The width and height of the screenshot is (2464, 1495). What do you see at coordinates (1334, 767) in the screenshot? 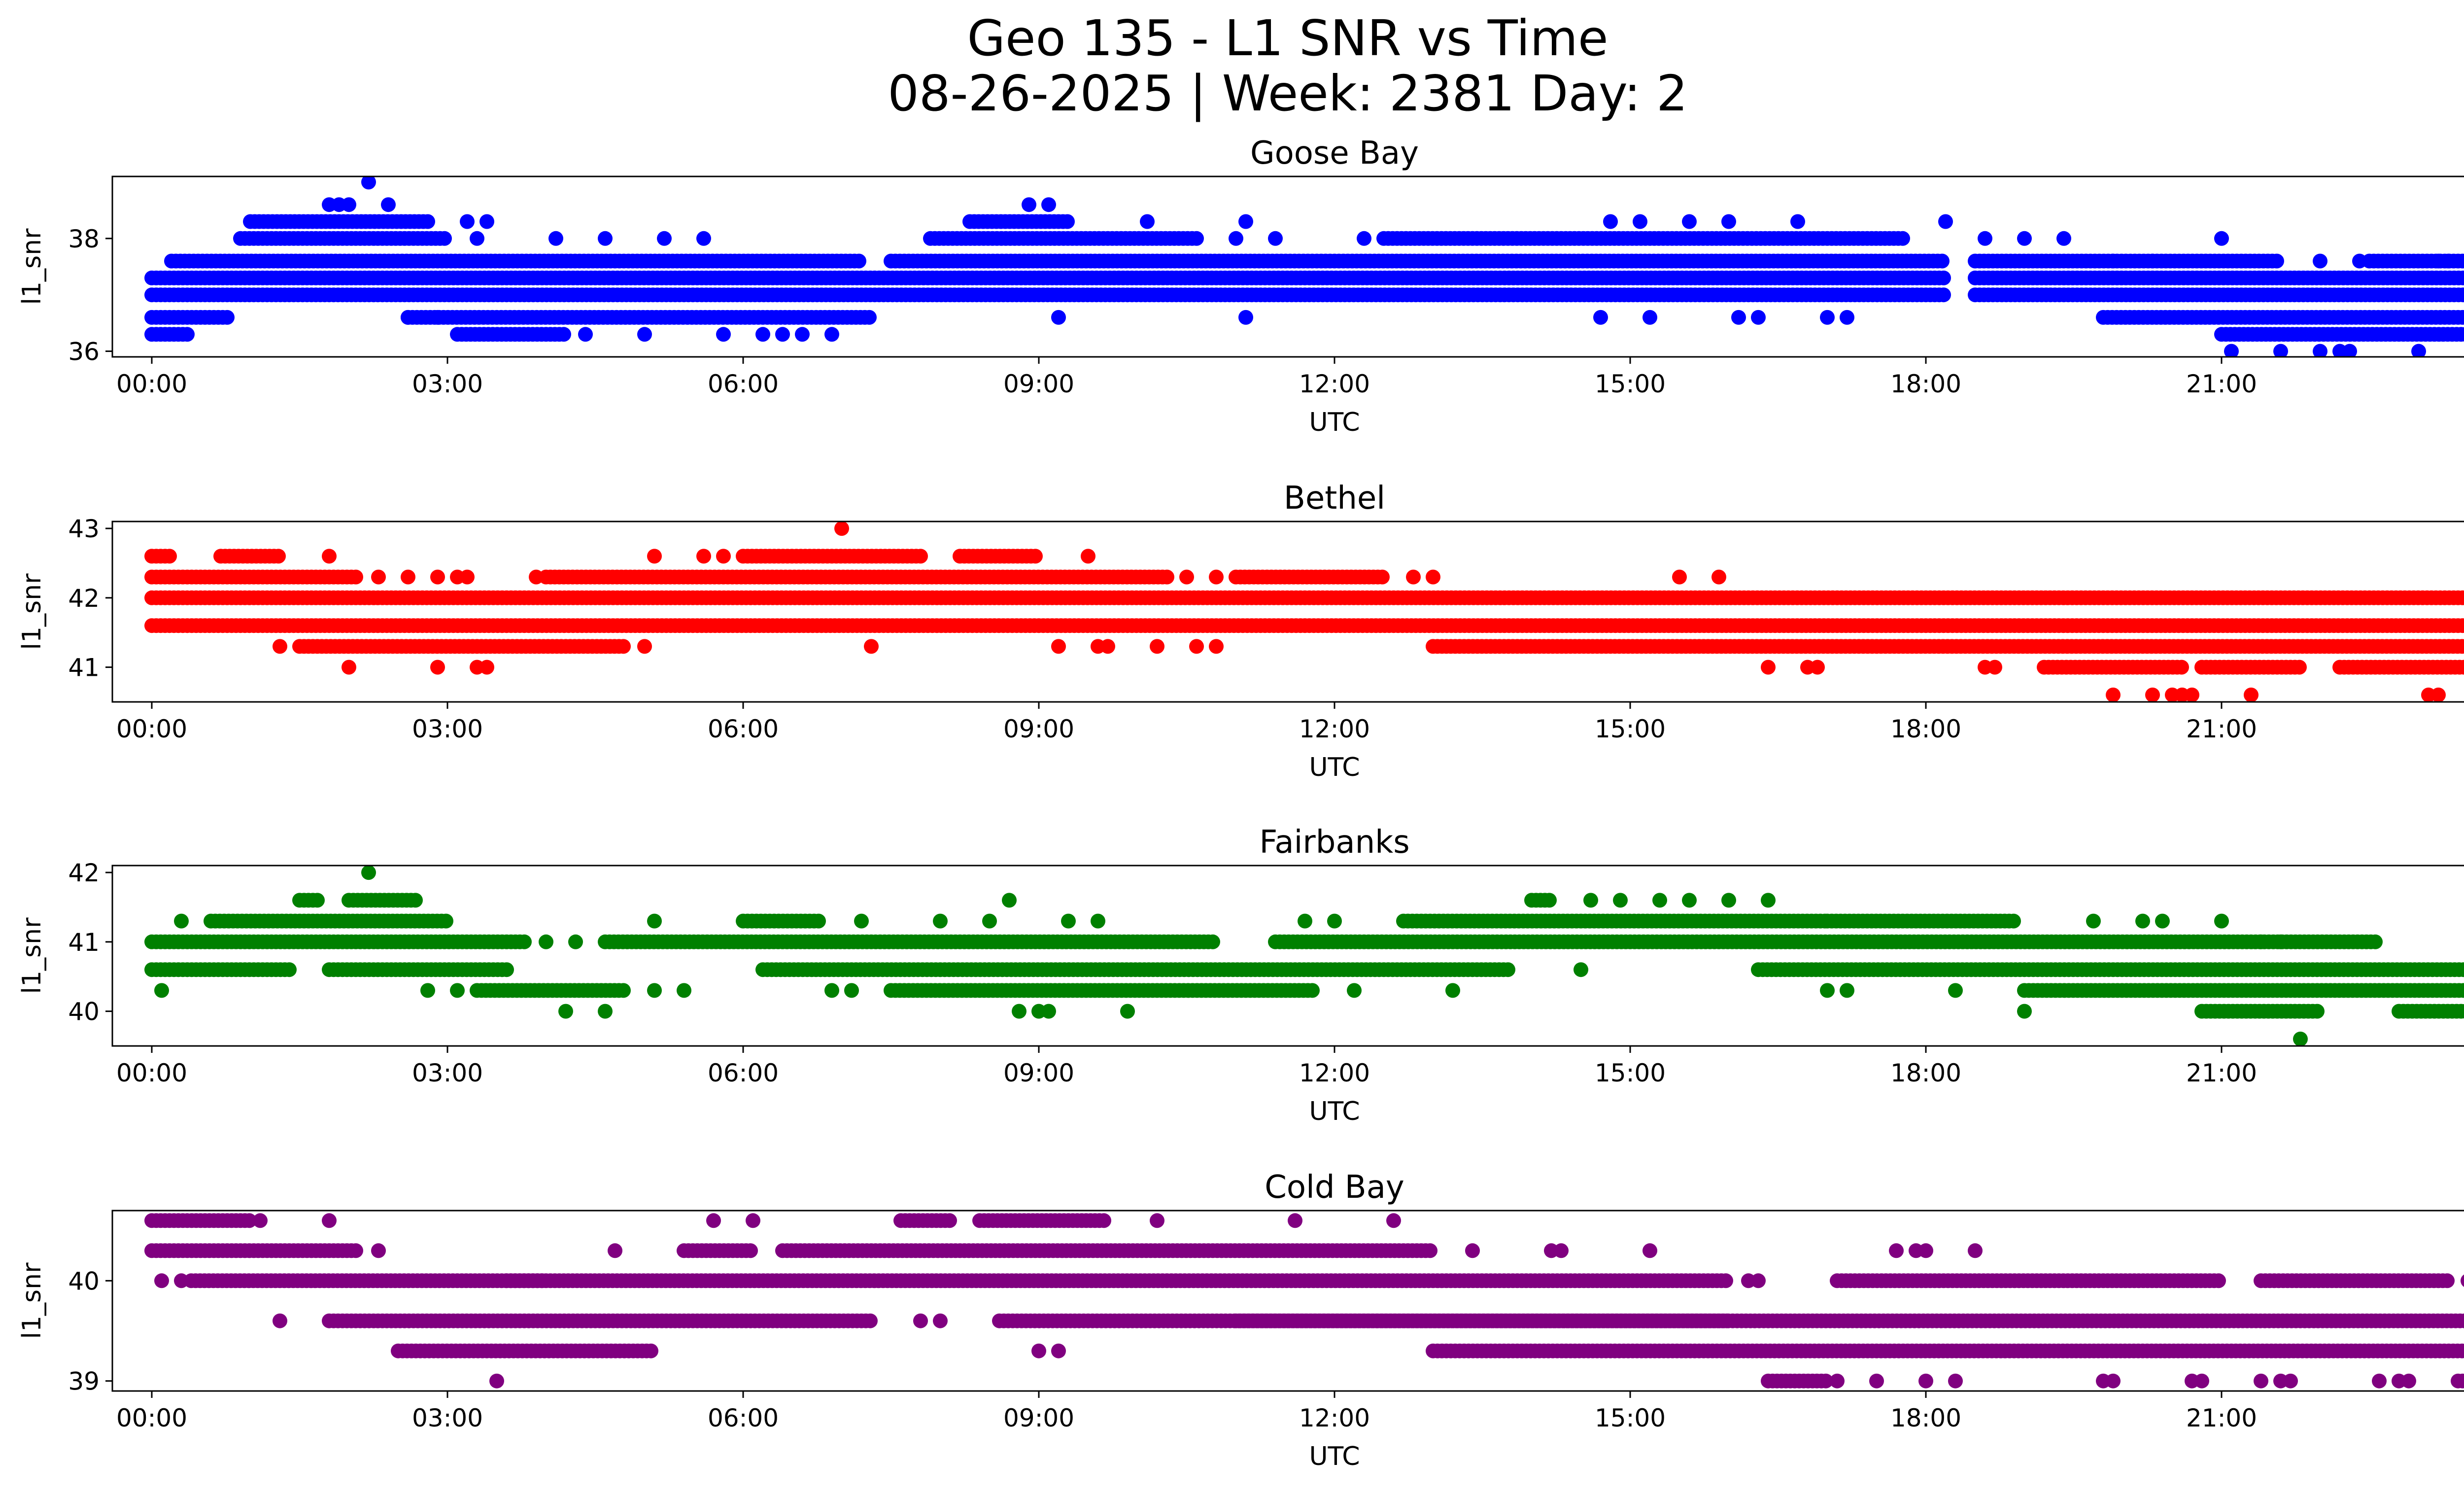
I see `x-axis-label: UTC` at bounding box center [1334, 767].